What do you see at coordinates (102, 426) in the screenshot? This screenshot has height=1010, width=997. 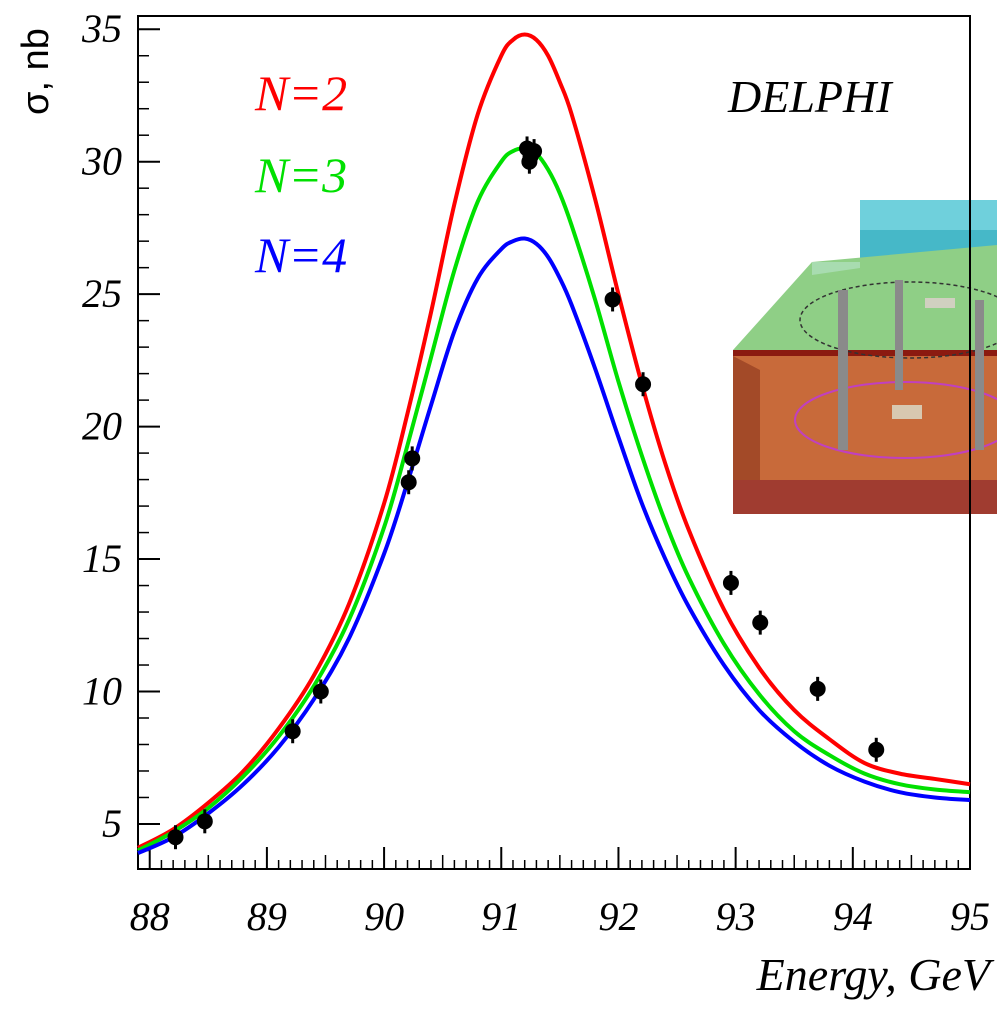 I see `y-tick-label: 20` at bounding box center [102, 426].